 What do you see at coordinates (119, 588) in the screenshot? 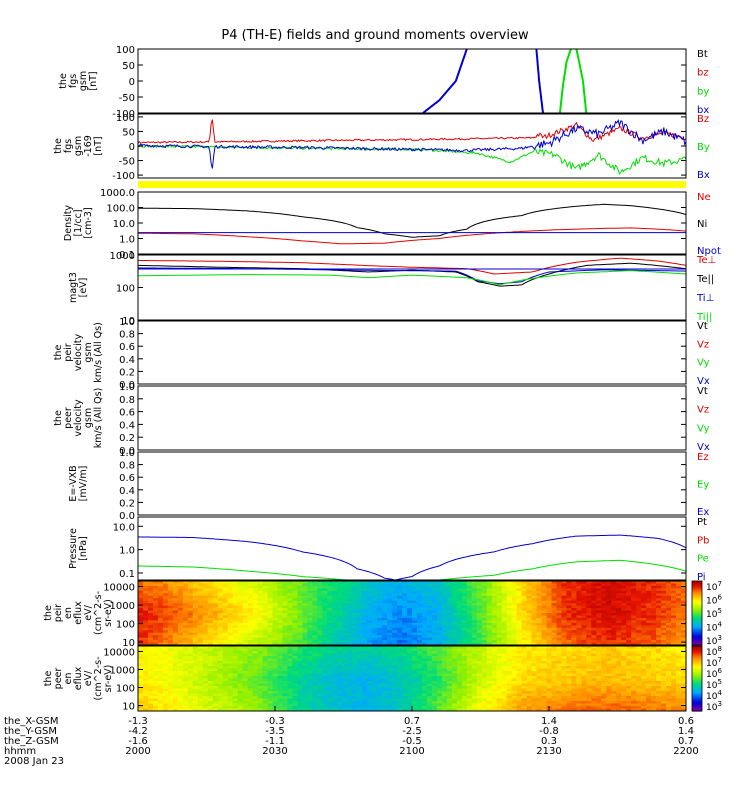
I see `y-tick-label: 10000` at bounding box center [119, 588].